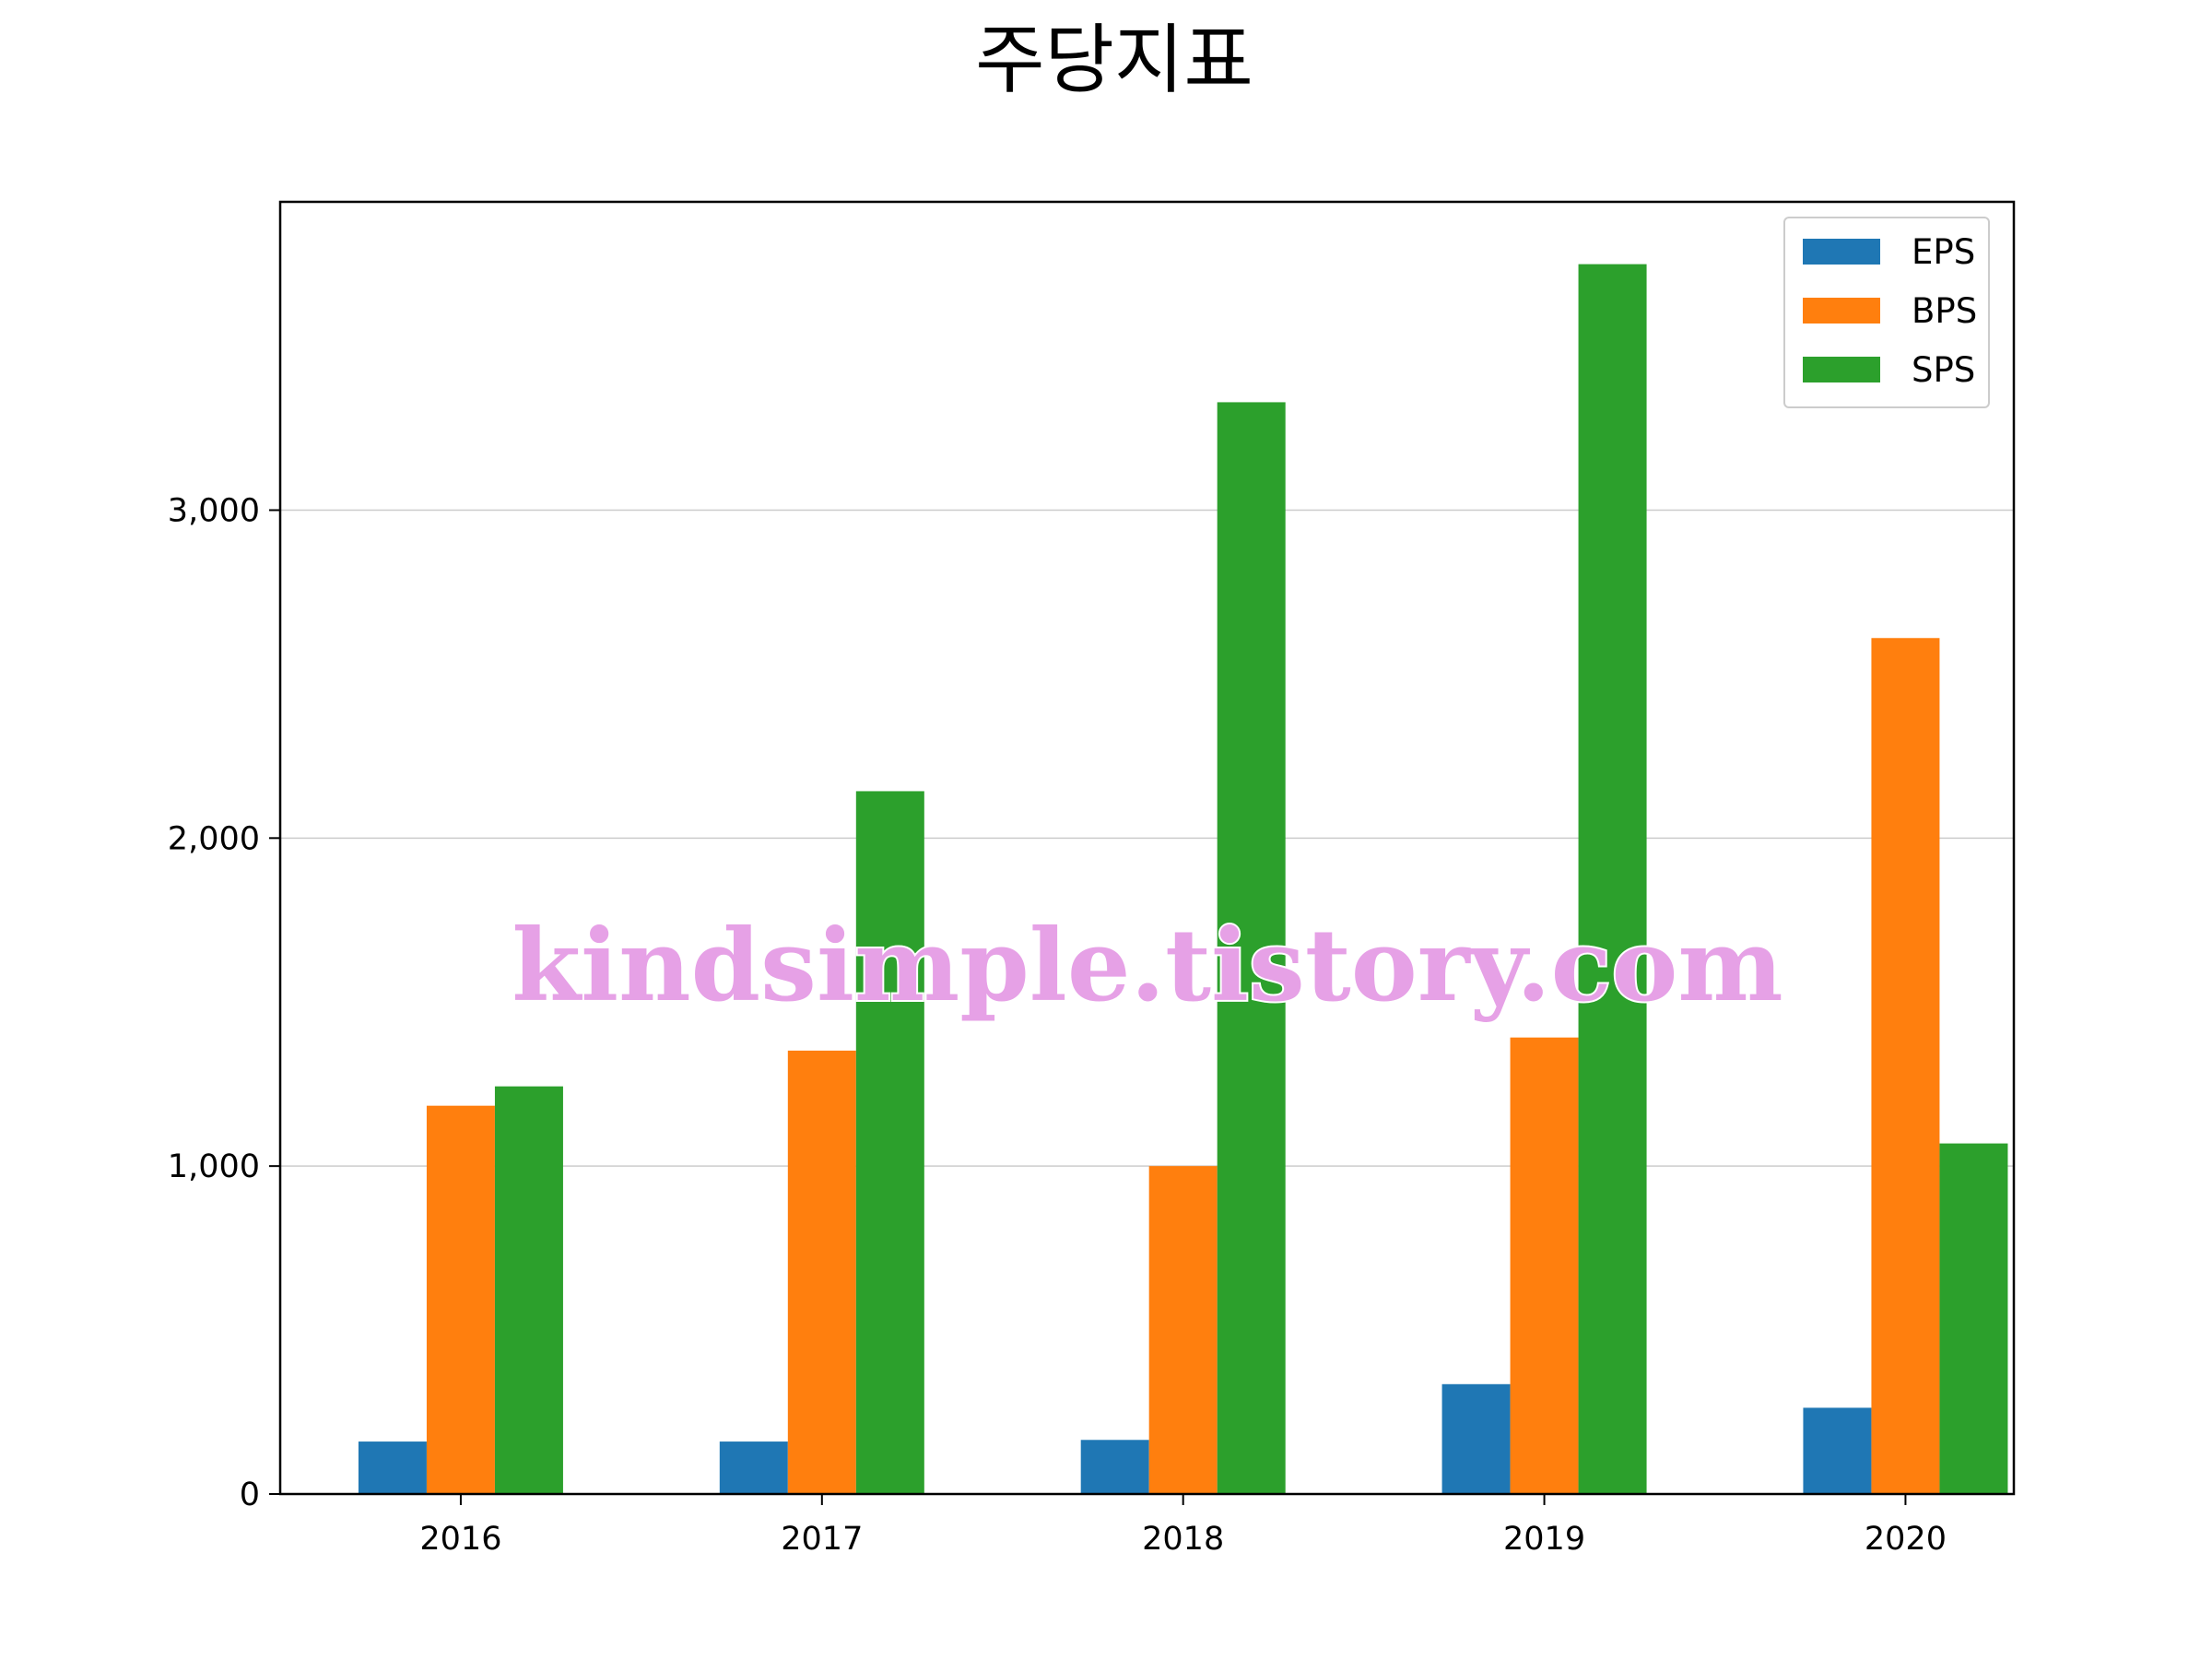 Image resolution: width=2212 pixels, height=1659 pixels. What do you see at coordinates (1943, 370) in the screenshot?
I see `legend-label-sps: SPS` at bounding box center [1943, 370].